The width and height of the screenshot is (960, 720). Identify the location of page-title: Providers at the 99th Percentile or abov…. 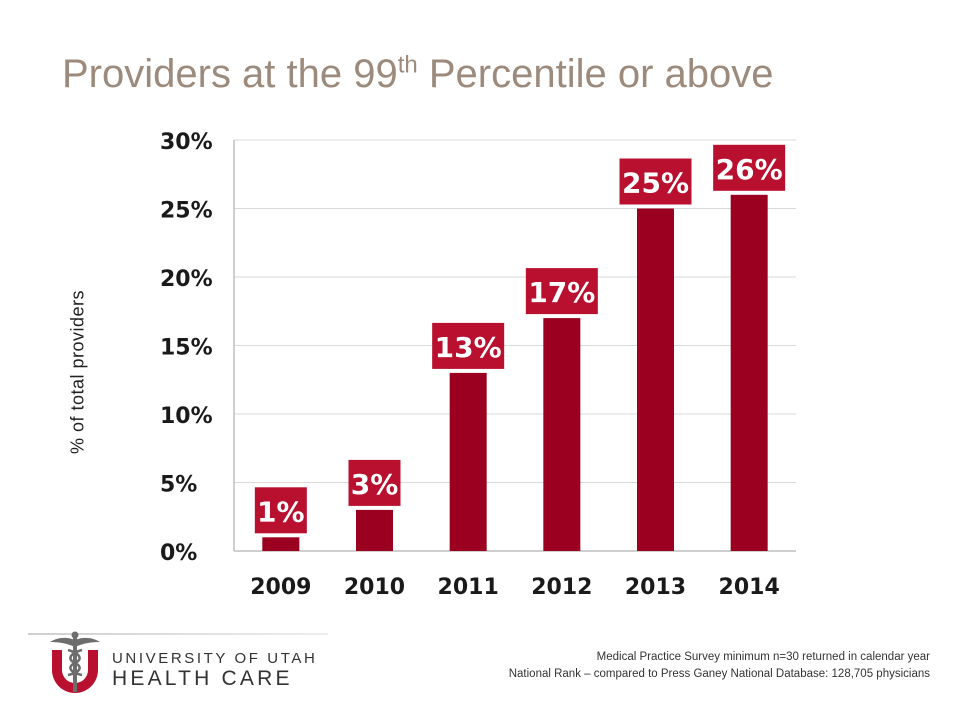
(418, 74).